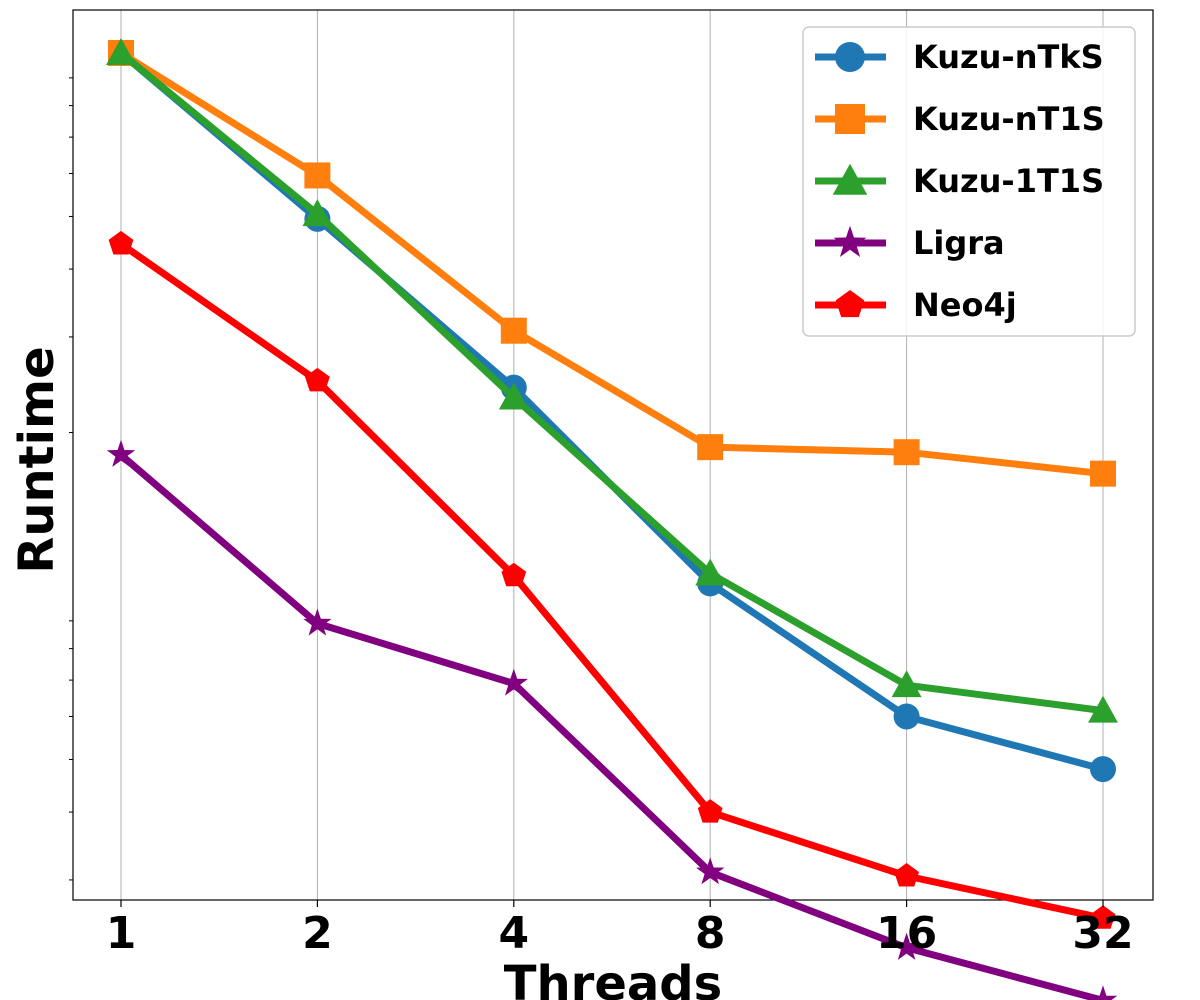 This screenshot has width=1200, height=1000. Describe the element at coordinates (1009, 119) in the screenshot. I see `legend-label: Kuzu-nT1S` at that location.